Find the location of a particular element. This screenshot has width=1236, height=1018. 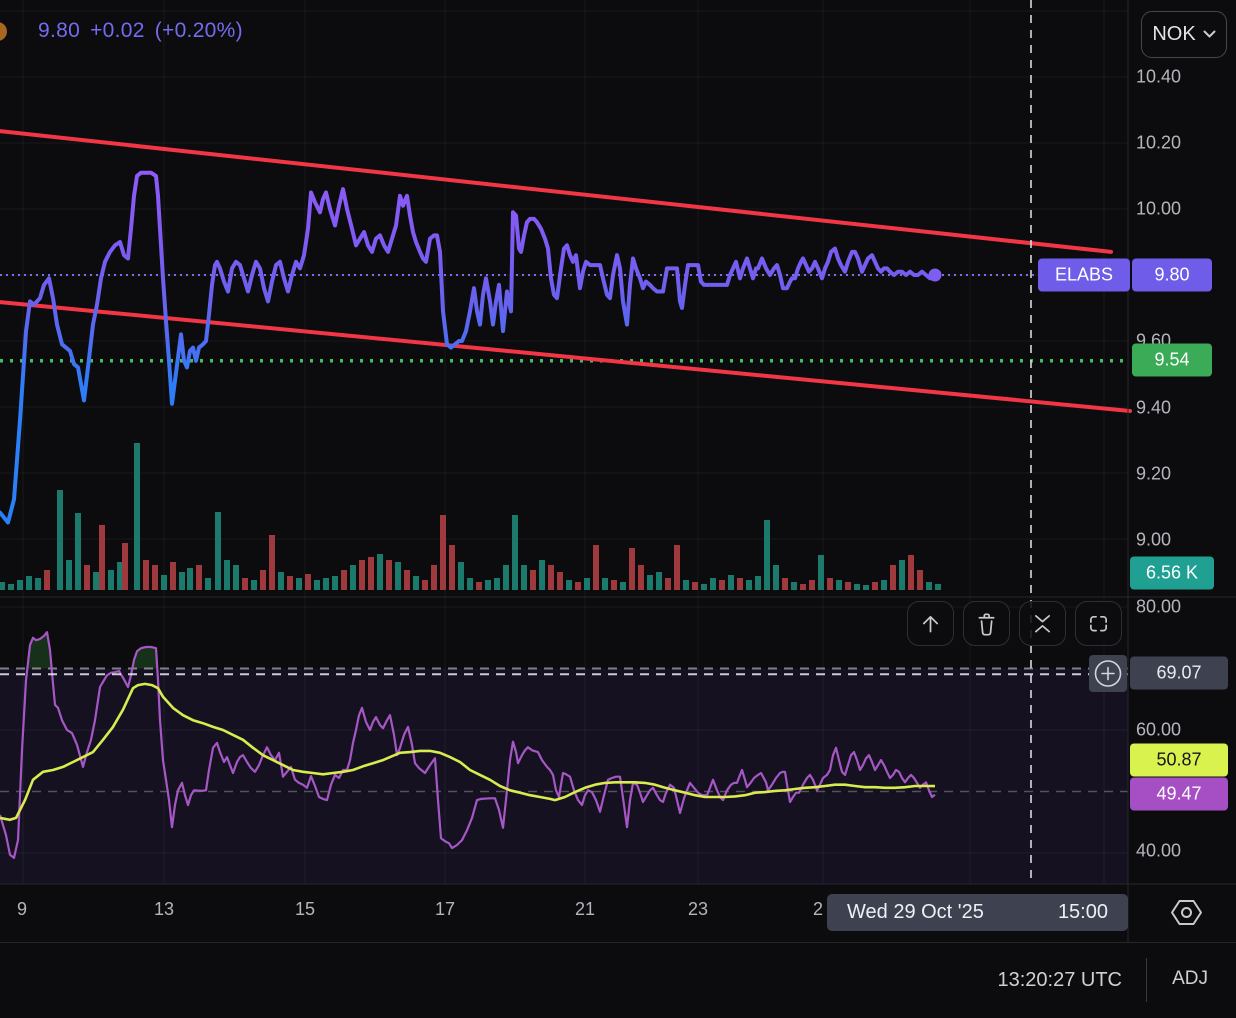

volume-badge: 6.56 K is located at coordinates (1172, 573).